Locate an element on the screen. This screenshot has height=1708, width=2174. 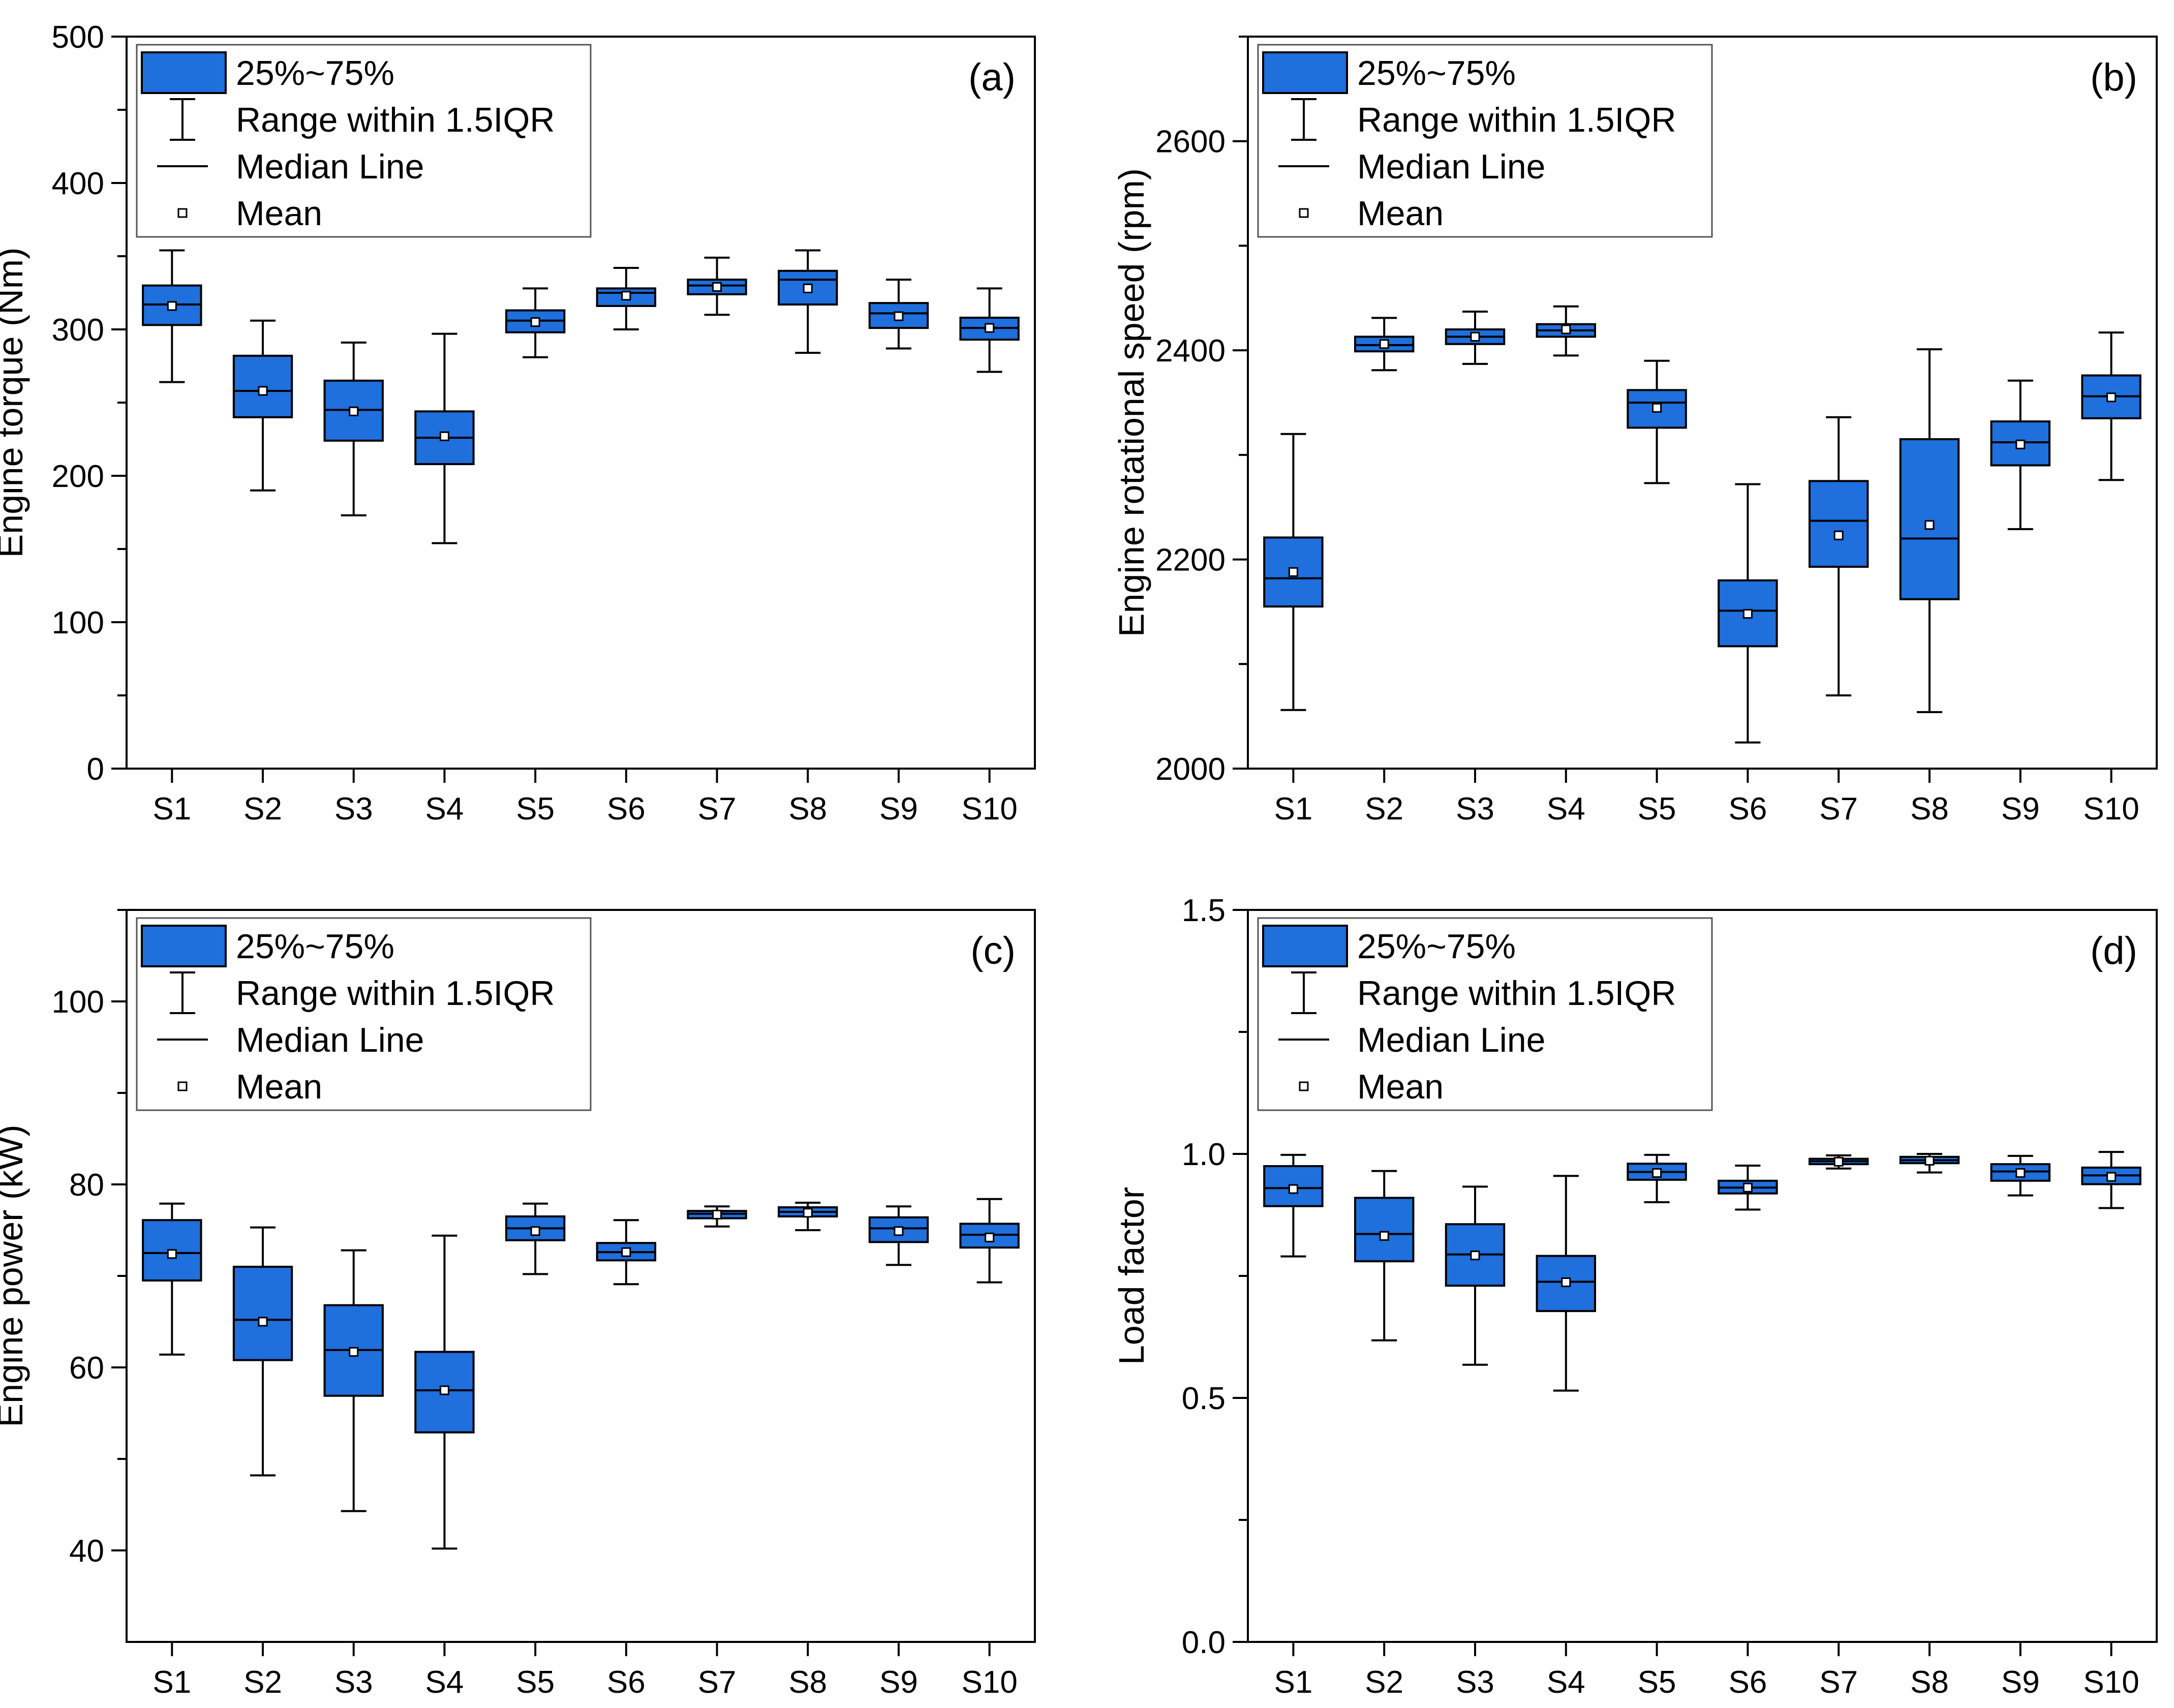
x-tick-label: S1 is located at coordinates (1293, 1682).